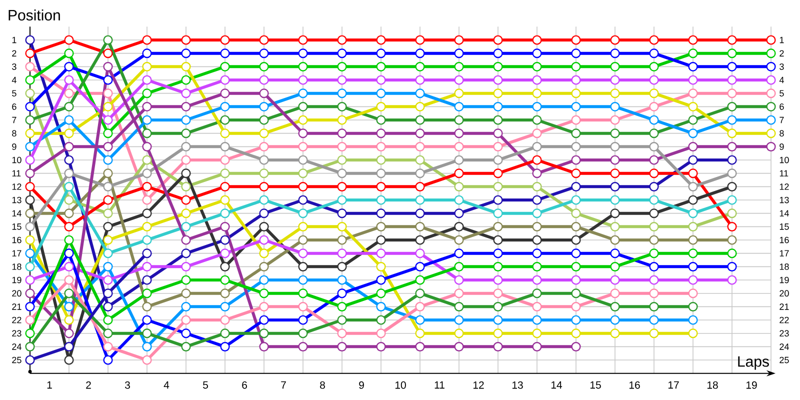  Describe the element at coordinates (784, 253) in the screenshot. I see `y2-tick-label: 17` at that location.